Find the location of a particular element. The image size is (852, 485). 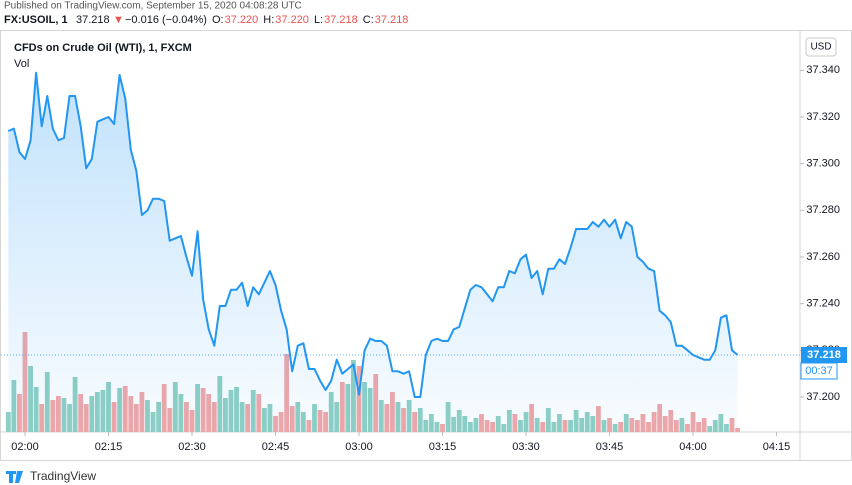

x-tick-label: 02:00 is located at coordinates (25, 447).